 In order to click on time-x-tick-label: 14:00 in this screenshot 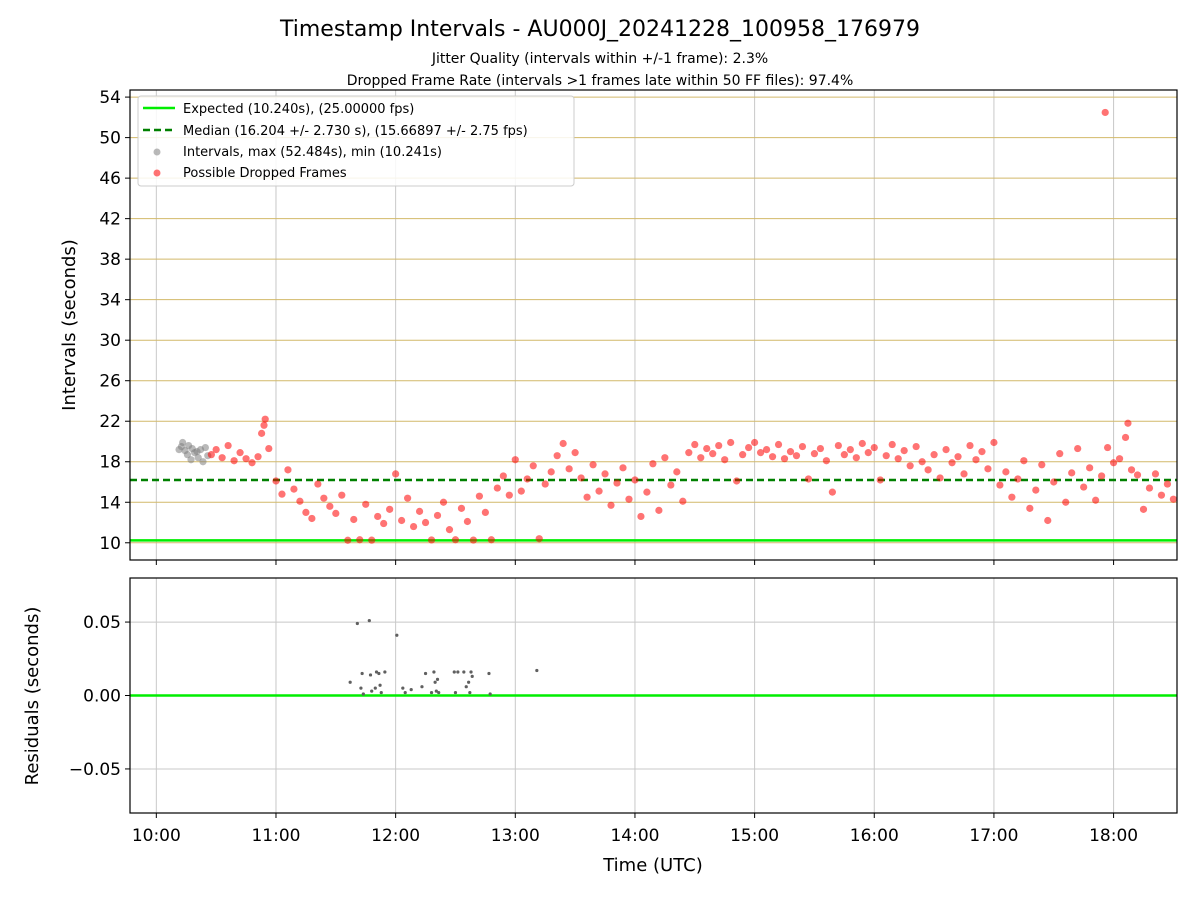, I will do `click(634, 836)`.